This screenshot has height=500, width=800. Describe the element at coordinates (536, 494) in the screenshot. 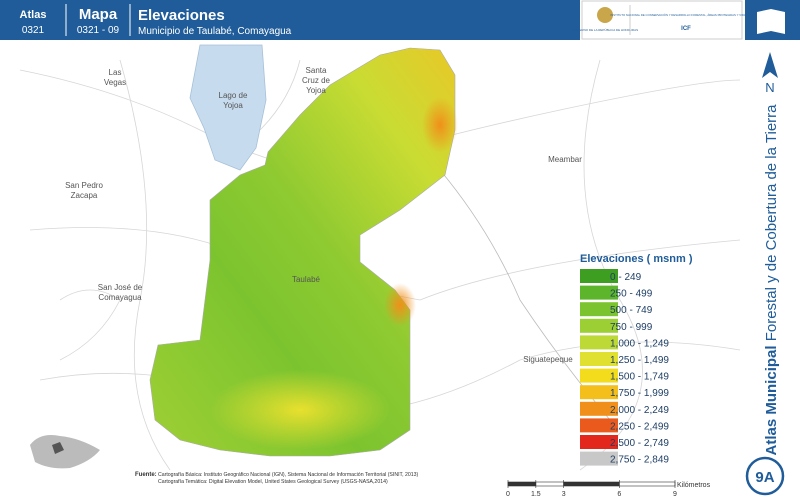

I see `scale-label: 1.5` at that location.